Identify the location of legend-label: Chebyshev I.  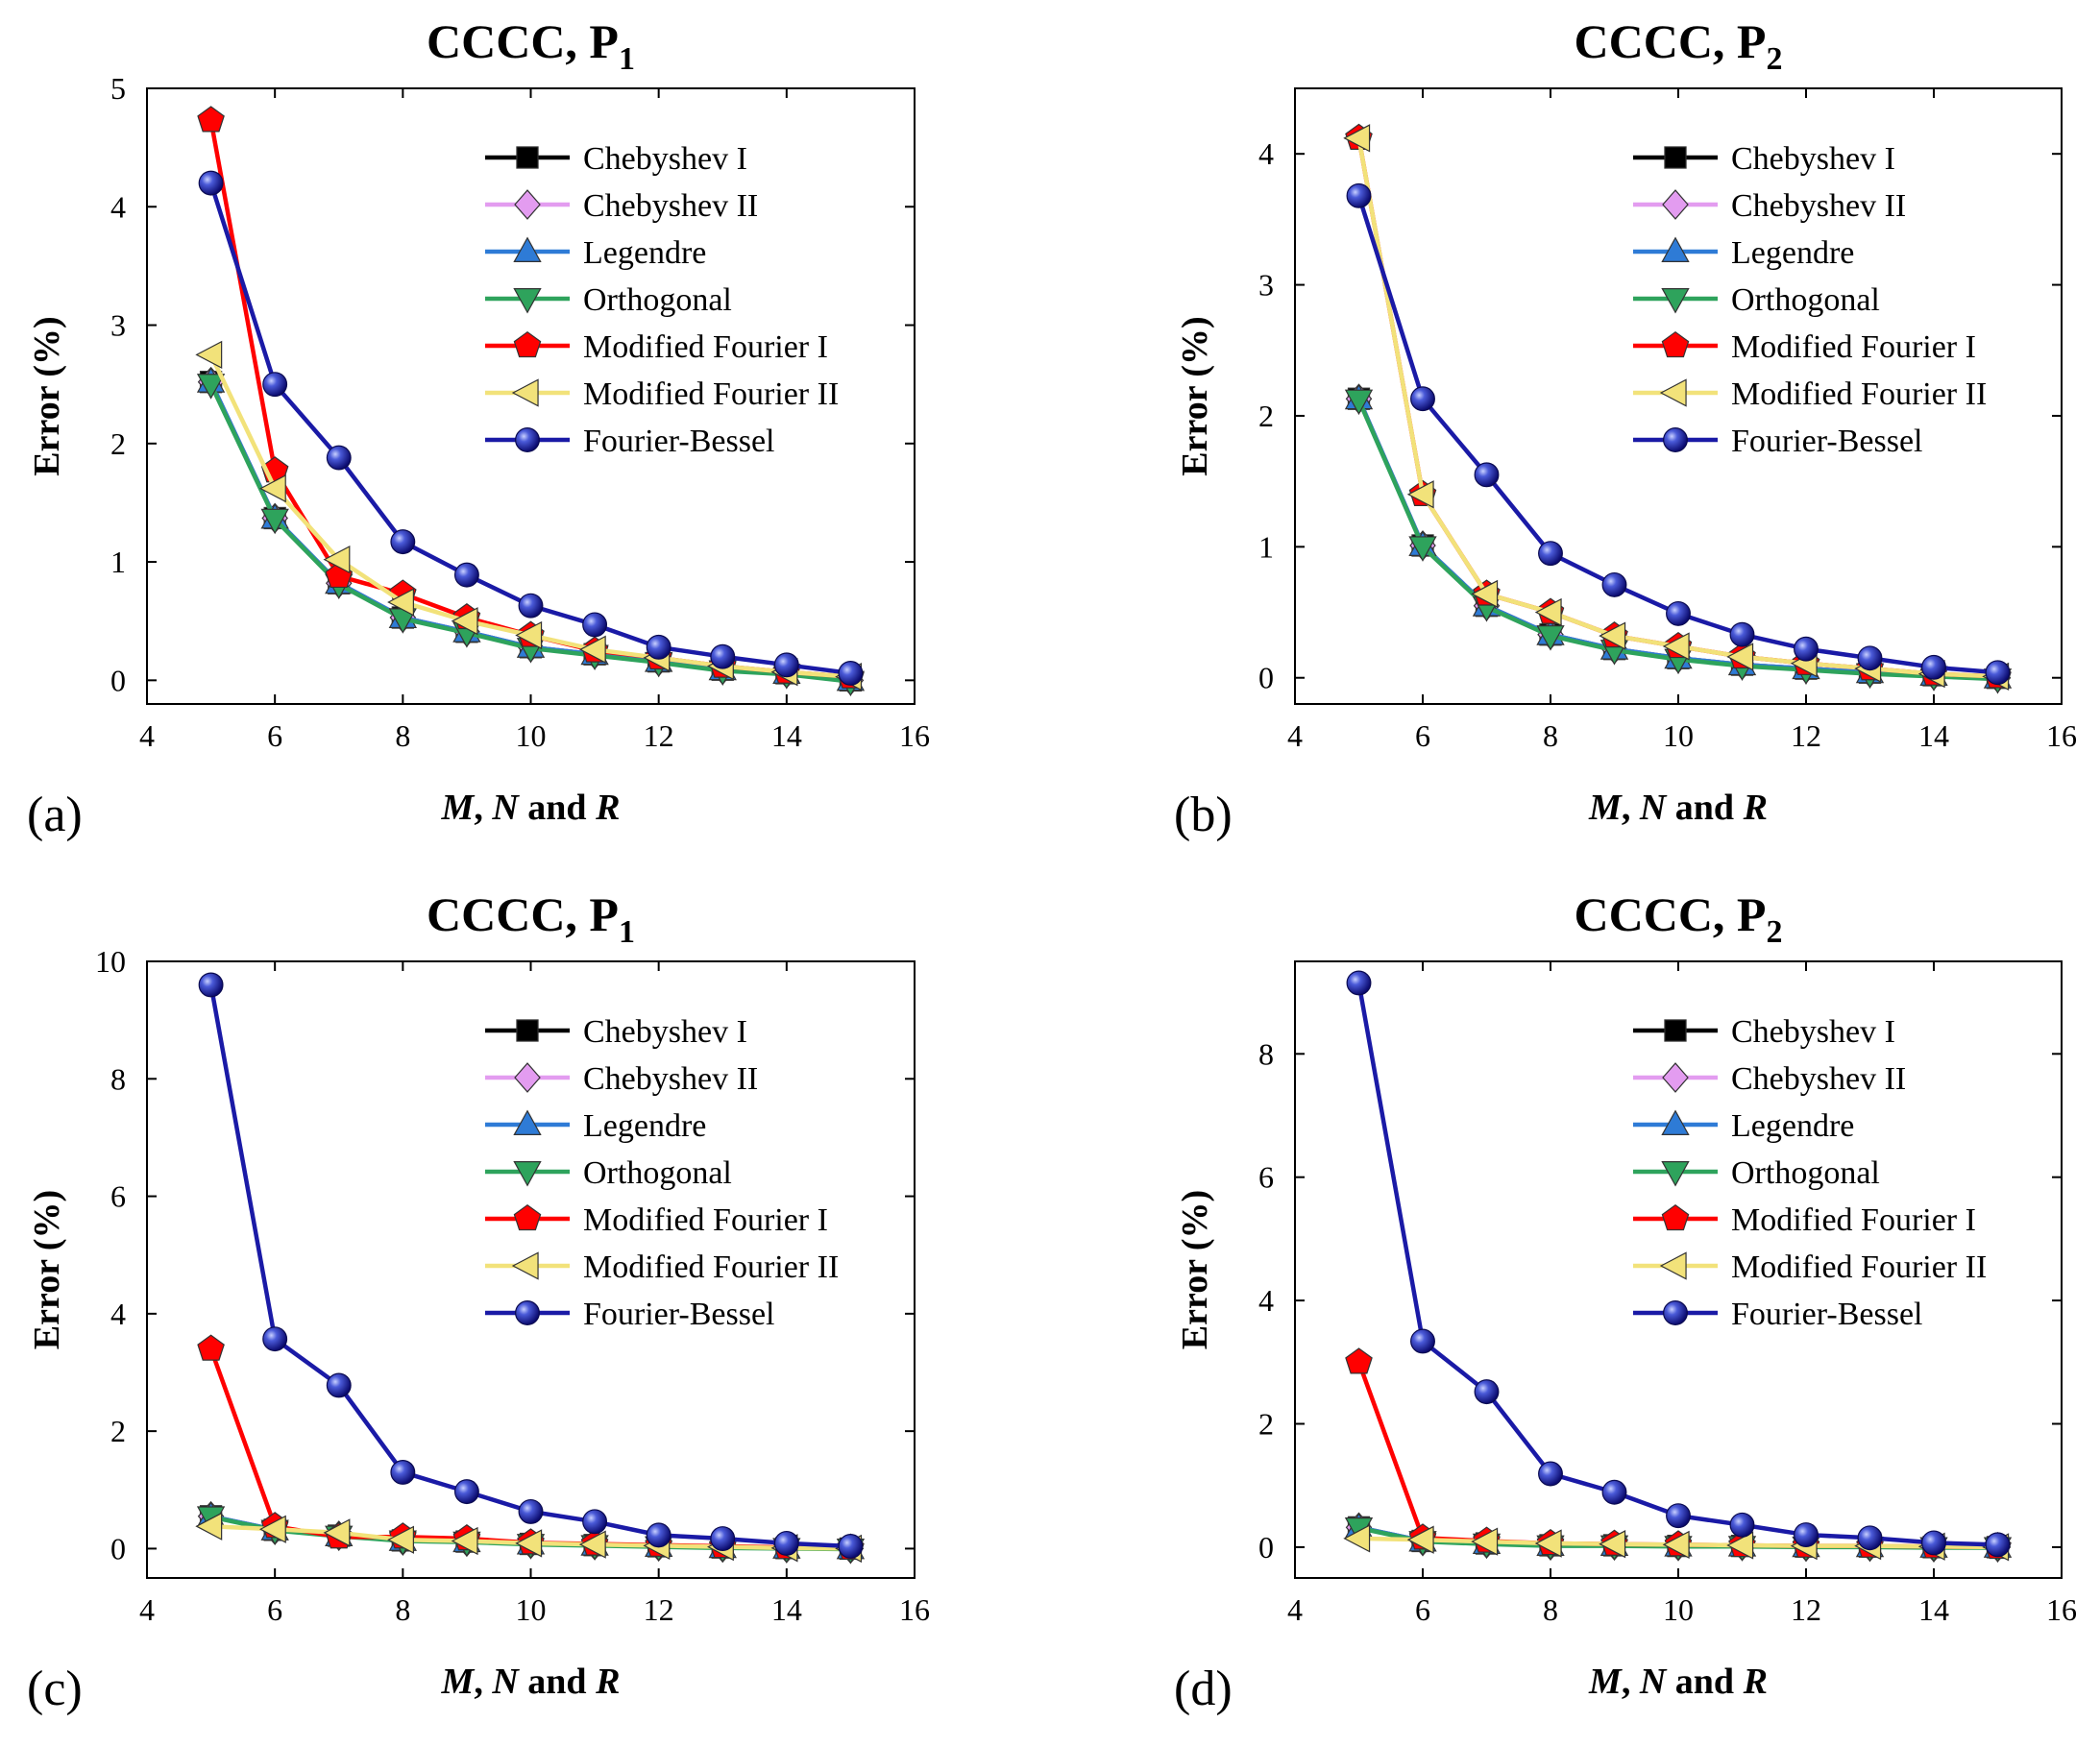
(665, 159).